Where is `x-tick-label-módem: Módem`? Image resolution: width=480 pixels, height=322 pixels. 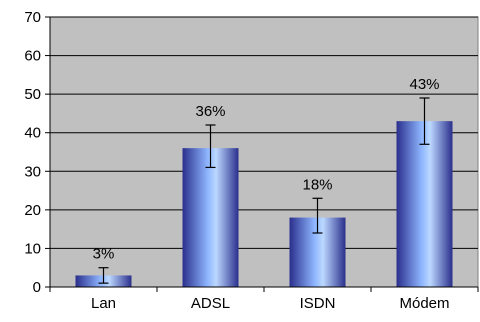
x-tick-label-módem: Módem is located at coordinates (424, 303).